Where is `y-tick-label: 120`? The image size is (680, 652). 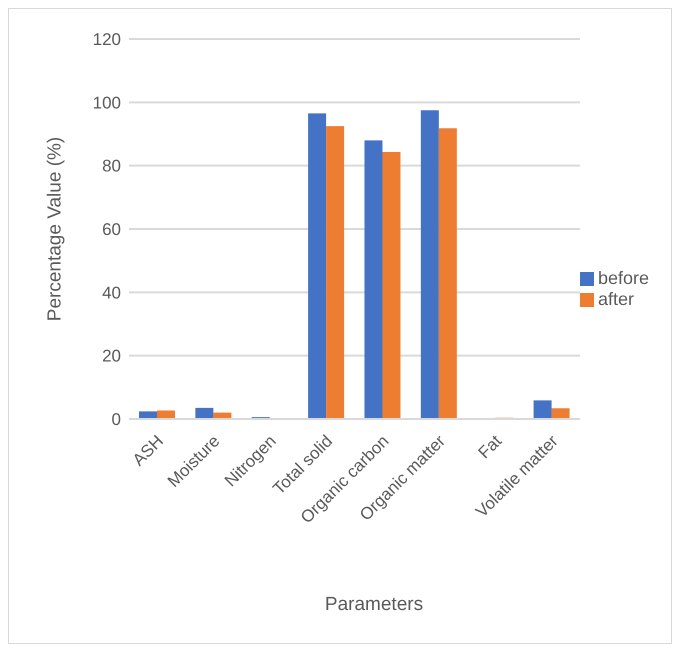
y-tick-label: 120 is located at coordinates (106, 40).